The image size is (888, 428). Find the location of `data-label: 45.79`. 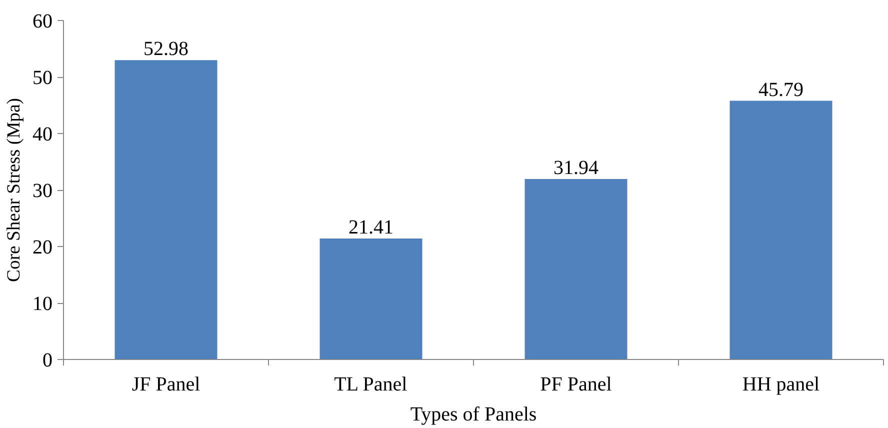

data-label: 45.79 is located at coordinates (781, 89).